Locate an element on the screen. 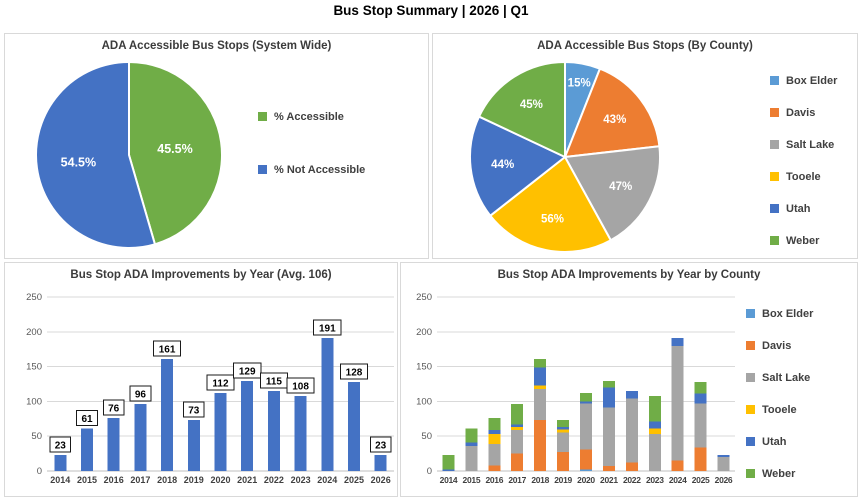  pie-slice-tooele is located at coordinates (550, 205).